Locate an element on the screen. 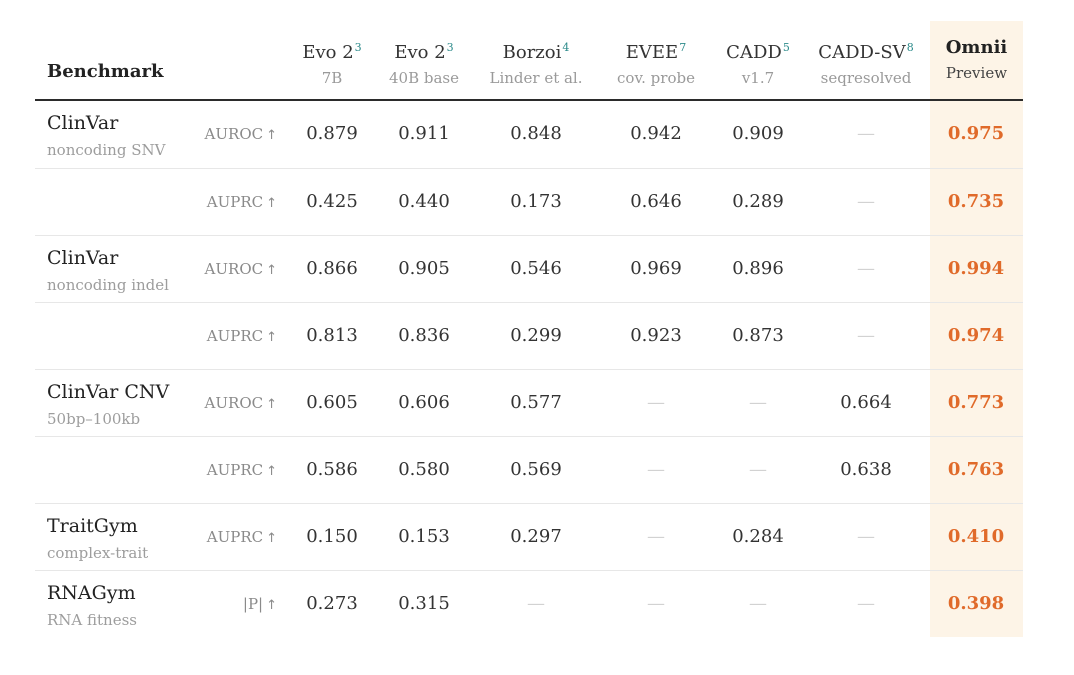 This screenshot has width=1074, height=675. benchmark-name: RNAGym is located at coordinates (91, 593).